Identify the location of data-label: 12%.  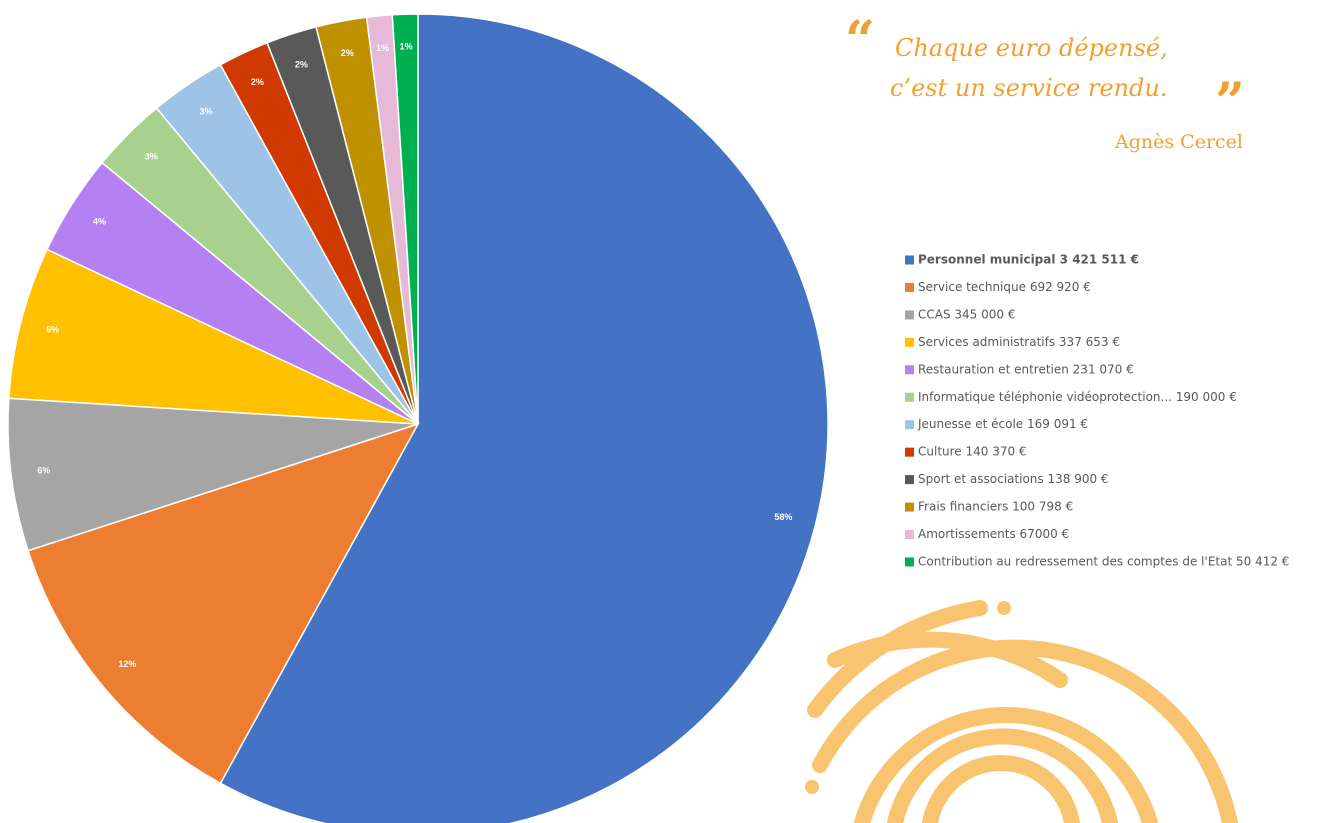
(127, 664).